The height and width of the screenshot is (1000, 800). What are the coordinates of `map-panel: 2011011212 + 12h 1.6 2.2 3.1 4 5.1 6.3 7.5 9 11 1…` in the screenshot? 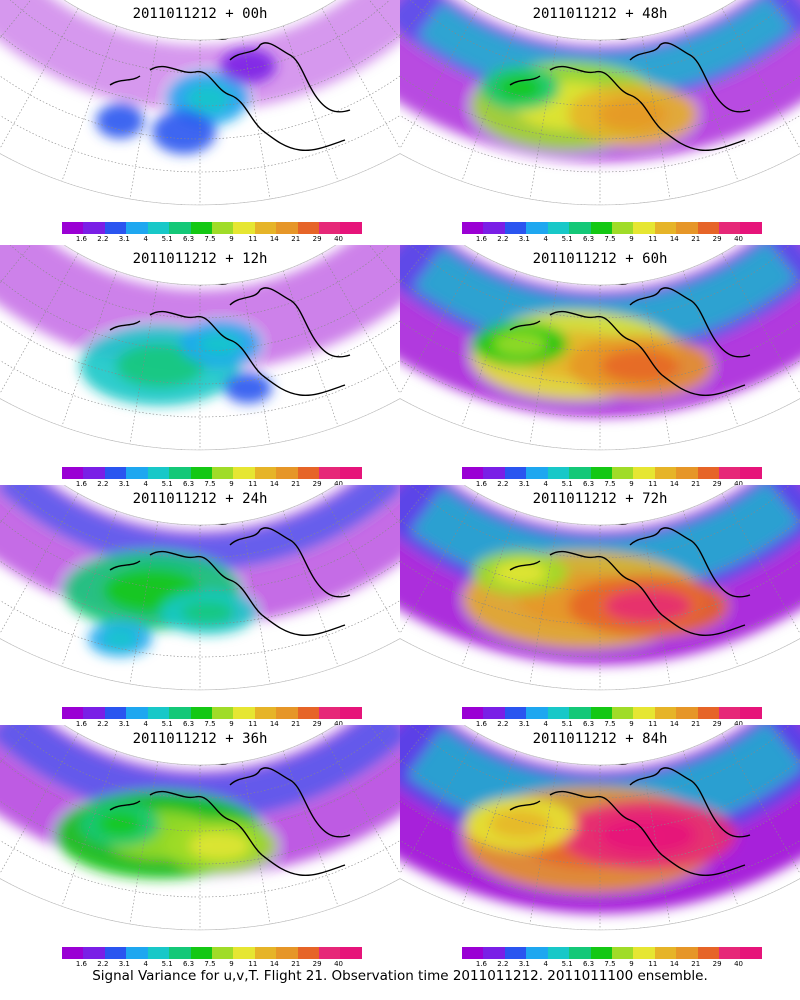 It's located at (200, 367).